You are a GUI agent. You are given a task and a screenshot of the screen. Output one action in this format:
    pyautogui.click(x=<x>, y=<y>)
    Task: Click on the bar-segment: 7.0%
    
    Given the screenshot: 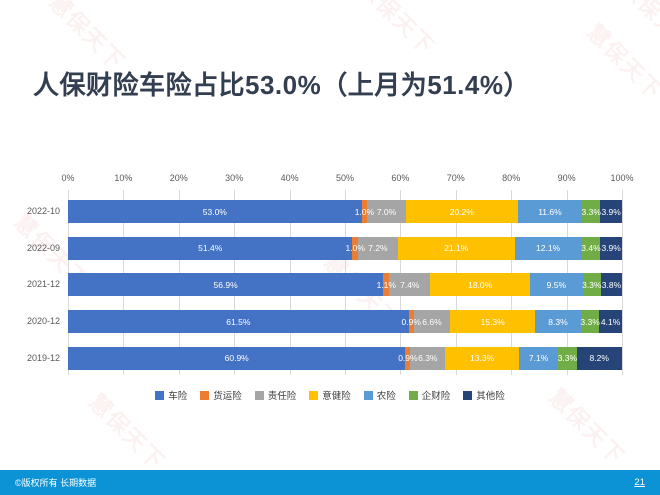 What is the action you would take?
    pyautogui.click(x=386, y=211)
    